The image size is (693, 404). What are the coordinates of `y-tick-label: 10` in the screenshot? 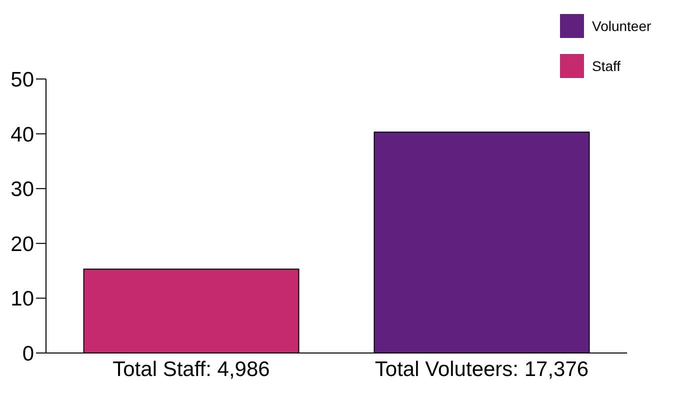 It's located at (22, 299).